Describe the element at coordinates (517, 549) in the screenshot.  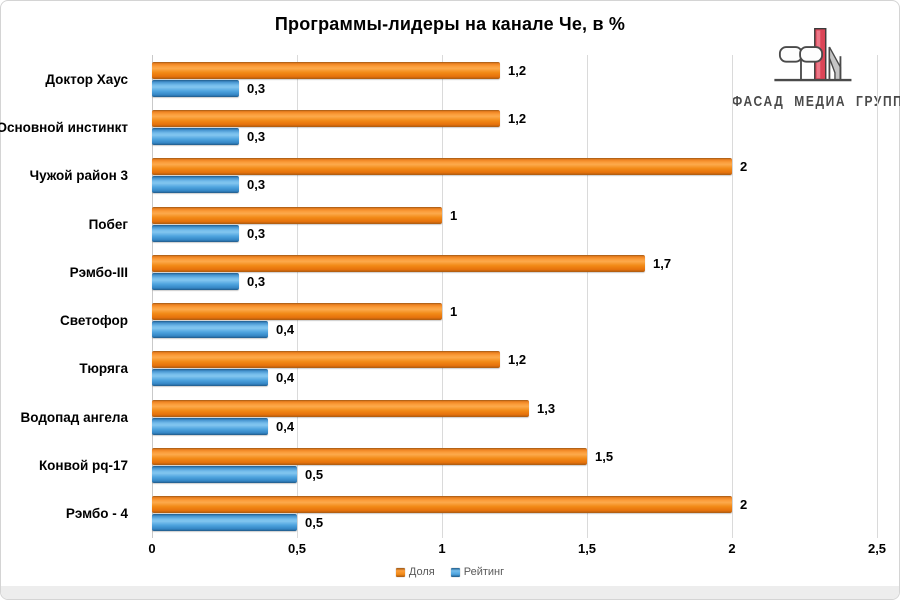
I see `x-axis: 0 0,5 1 1,5 2 2,5` at that location.